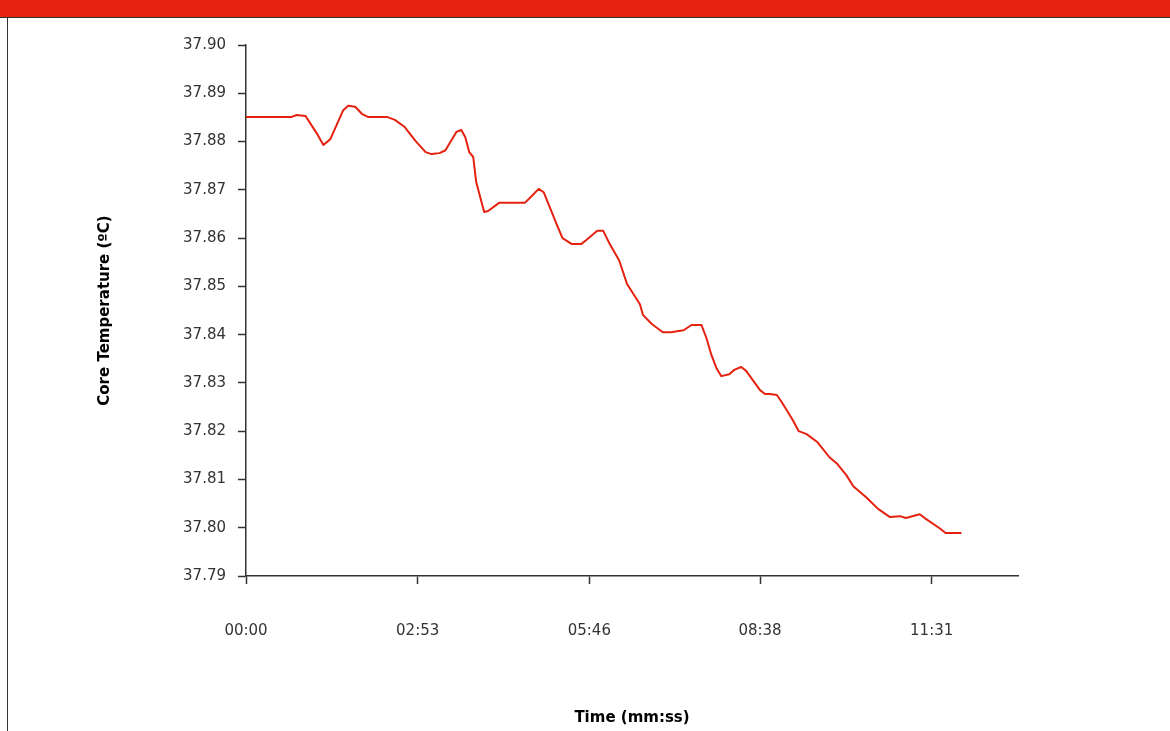 The width and height of the screenshot is (1170, 731). What do you see at coordinates (204, 92) in the screenshot?
I see `y-tick-label: 37.89` at bounding box center [204, 92].